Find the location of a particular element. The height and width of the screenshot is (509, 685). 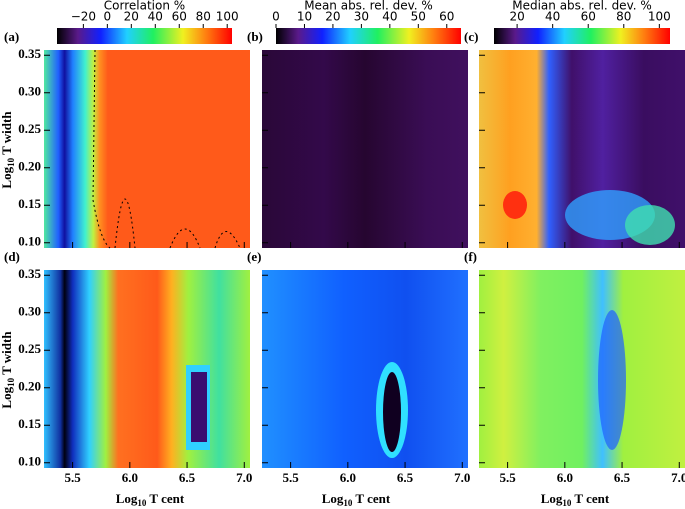

heatmap-a is located at coordinates (147, 149).